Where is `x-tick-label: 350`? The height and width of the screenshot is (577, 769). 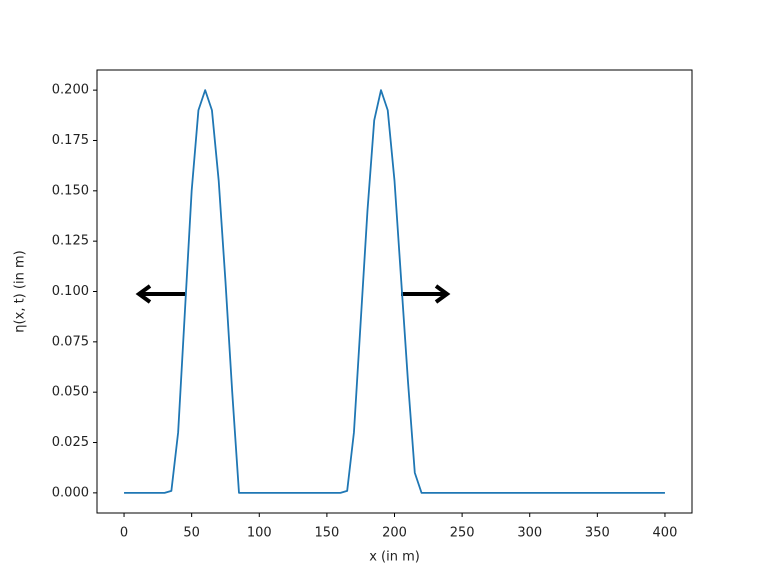 x-tick-label: 350 is located at coordinates (597, 533).